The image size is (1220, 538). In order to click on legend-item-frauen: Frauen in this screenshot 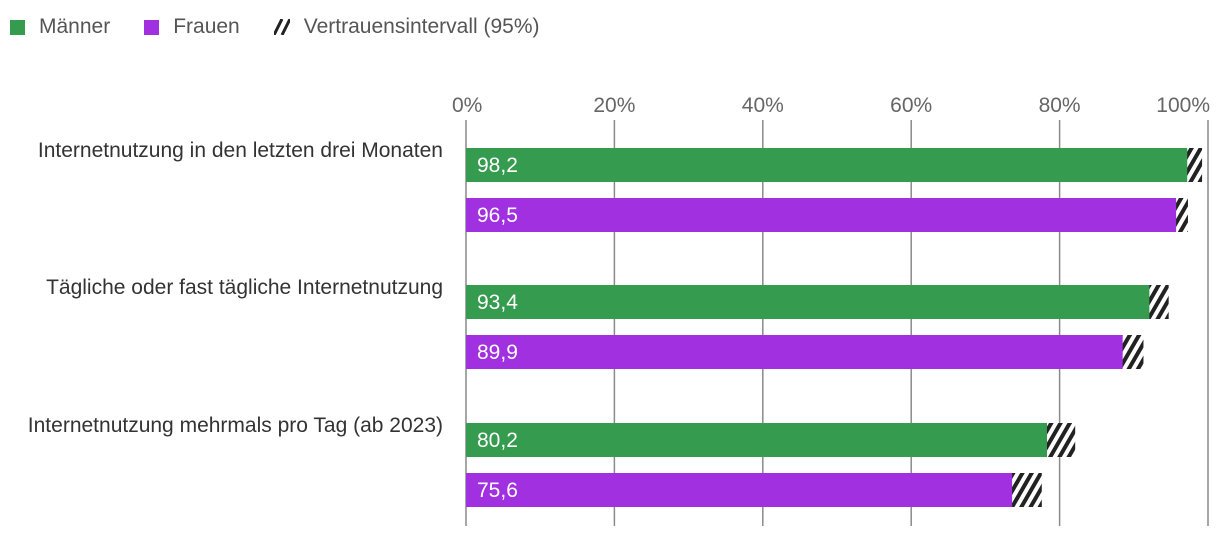, I will do `click(192, 27)`.